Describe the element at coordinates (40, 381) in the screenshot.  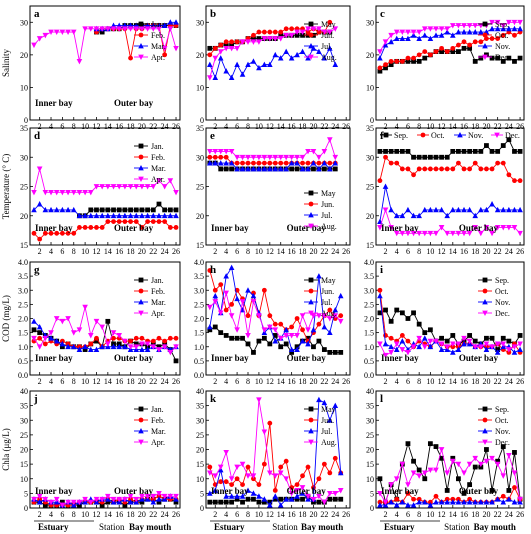
I see `x-tick-label: 2` at that location.